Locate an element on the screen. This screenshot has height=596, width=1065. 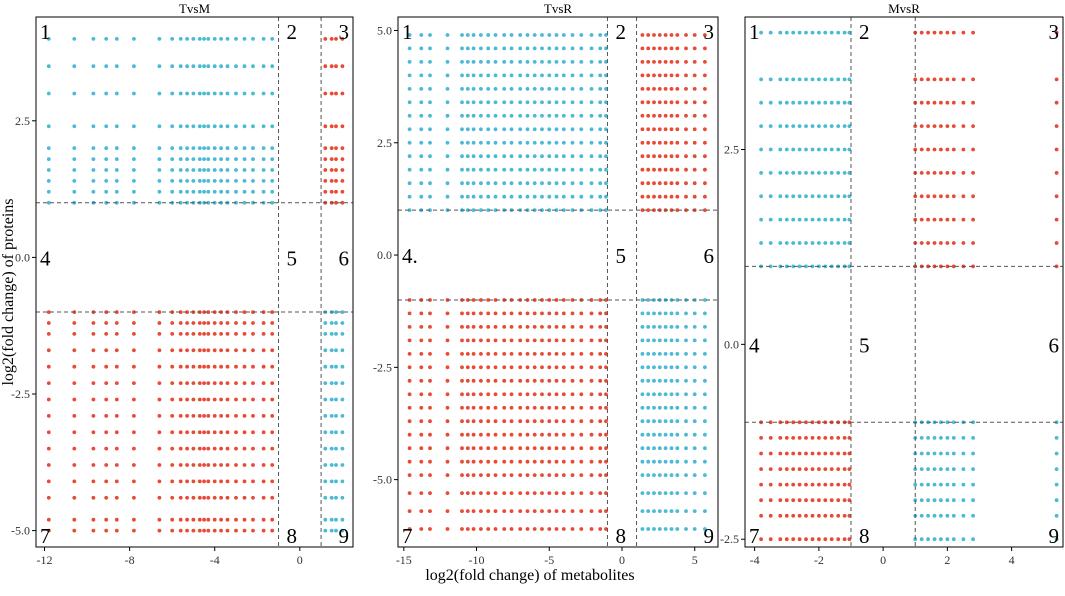
region-label: 1 is located at coordinates (754, 32).